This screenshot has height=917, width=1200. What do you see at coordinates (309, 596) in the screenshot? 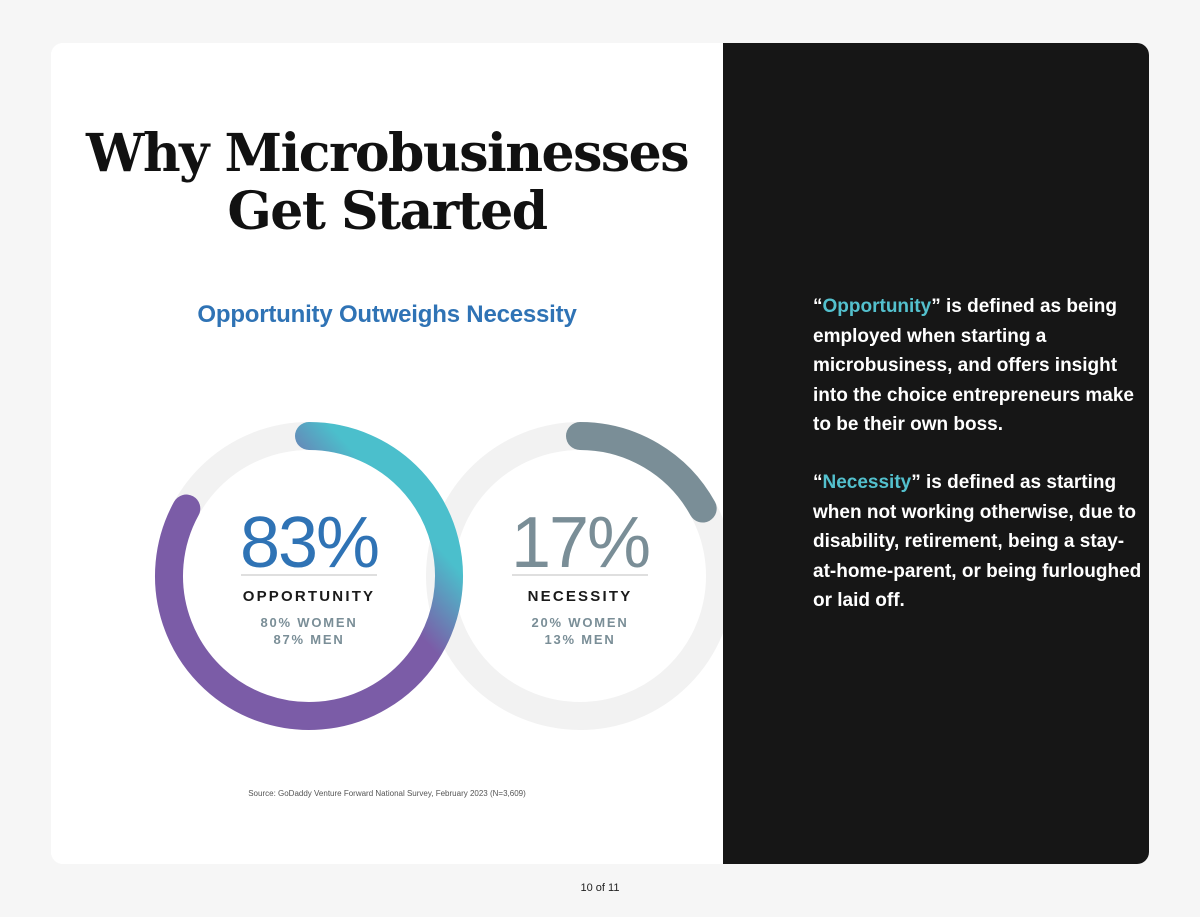
I see `opportunity-label: OPPORTUNITY` at bounding box center [309, 596].